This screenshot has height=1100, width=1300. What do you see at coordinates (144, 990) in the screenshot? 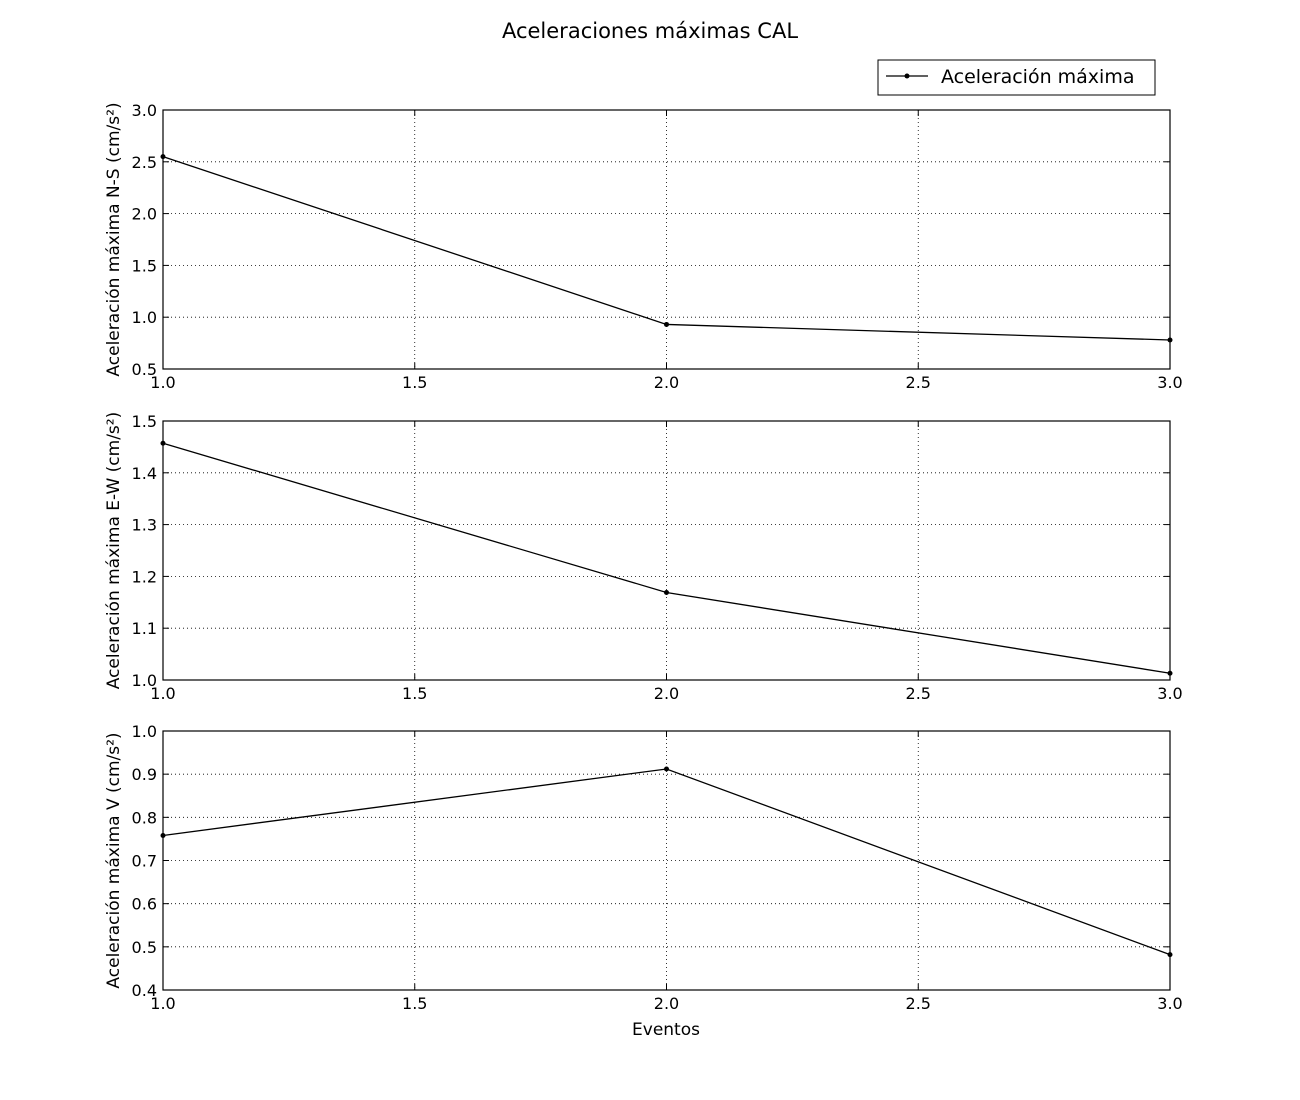
I see `y-tick-label: 0.4` at bounding box center [144, 990].